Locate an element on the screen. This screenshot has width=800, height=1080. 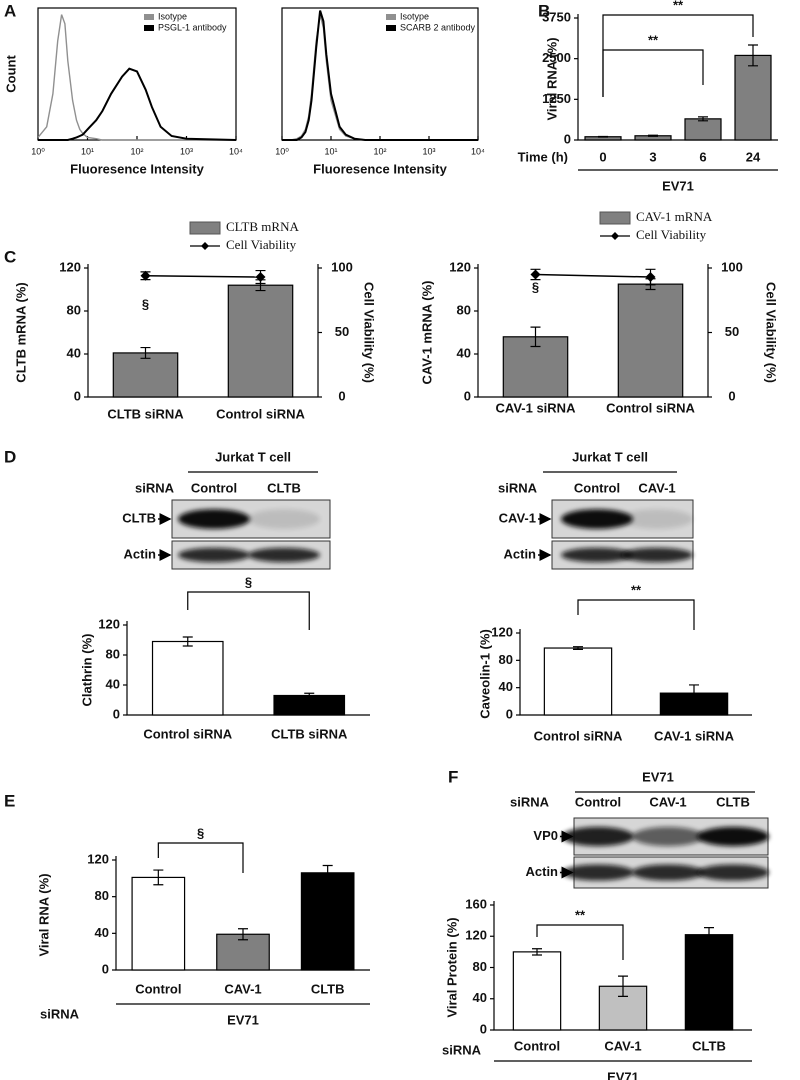
x-tick-label: 10⁰ is located at coordinates (282, 151).